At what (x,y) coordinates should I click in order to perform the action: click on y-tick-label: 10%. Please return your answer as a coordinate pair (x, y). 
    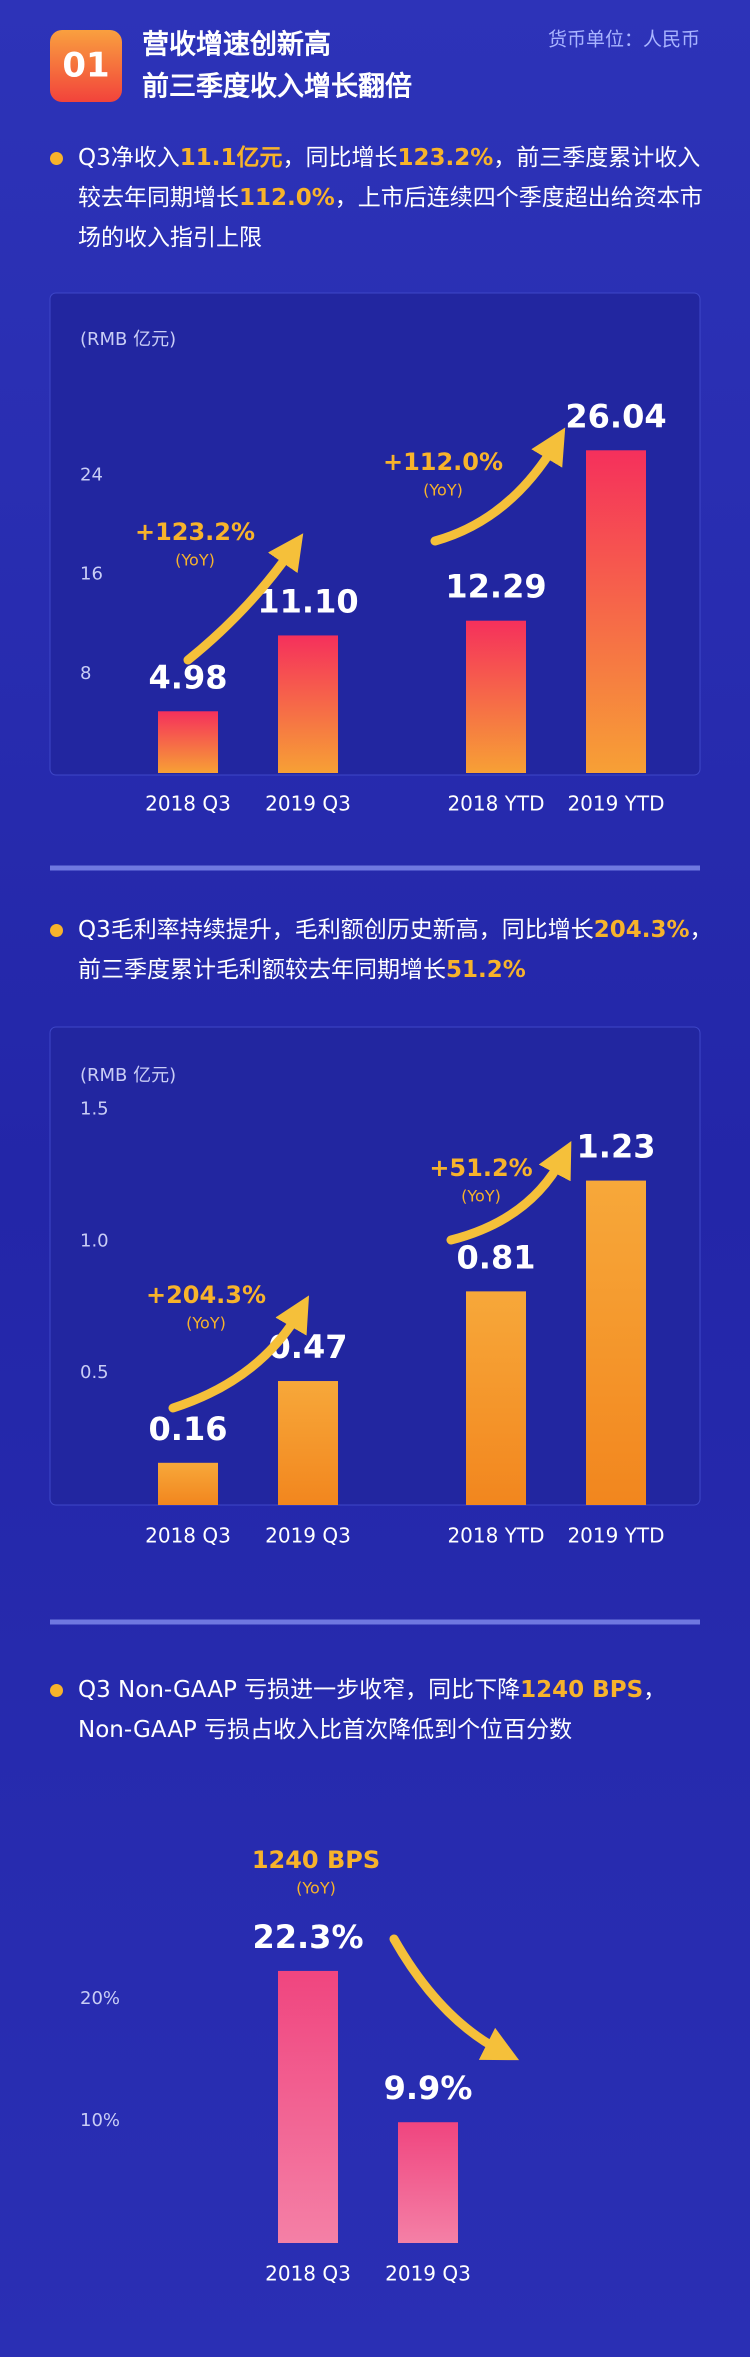
    Looking at the image, I should click on (100, 2120).